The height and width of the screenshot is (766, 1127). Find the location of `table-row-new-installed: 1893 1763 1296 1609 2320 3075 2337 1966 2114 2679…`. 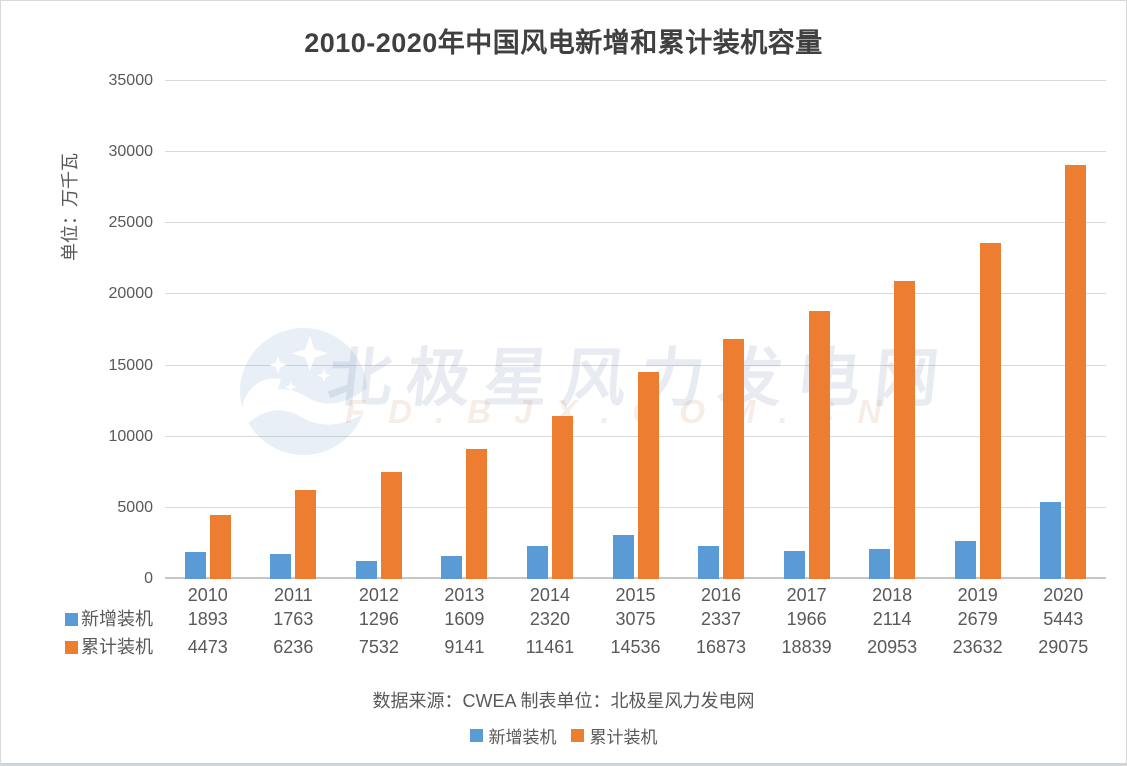

table-row-new-installed: 1893 1763 1296 1609 2320 3075 2337 1966 2114 2679… is located at coordinates (635, 619).